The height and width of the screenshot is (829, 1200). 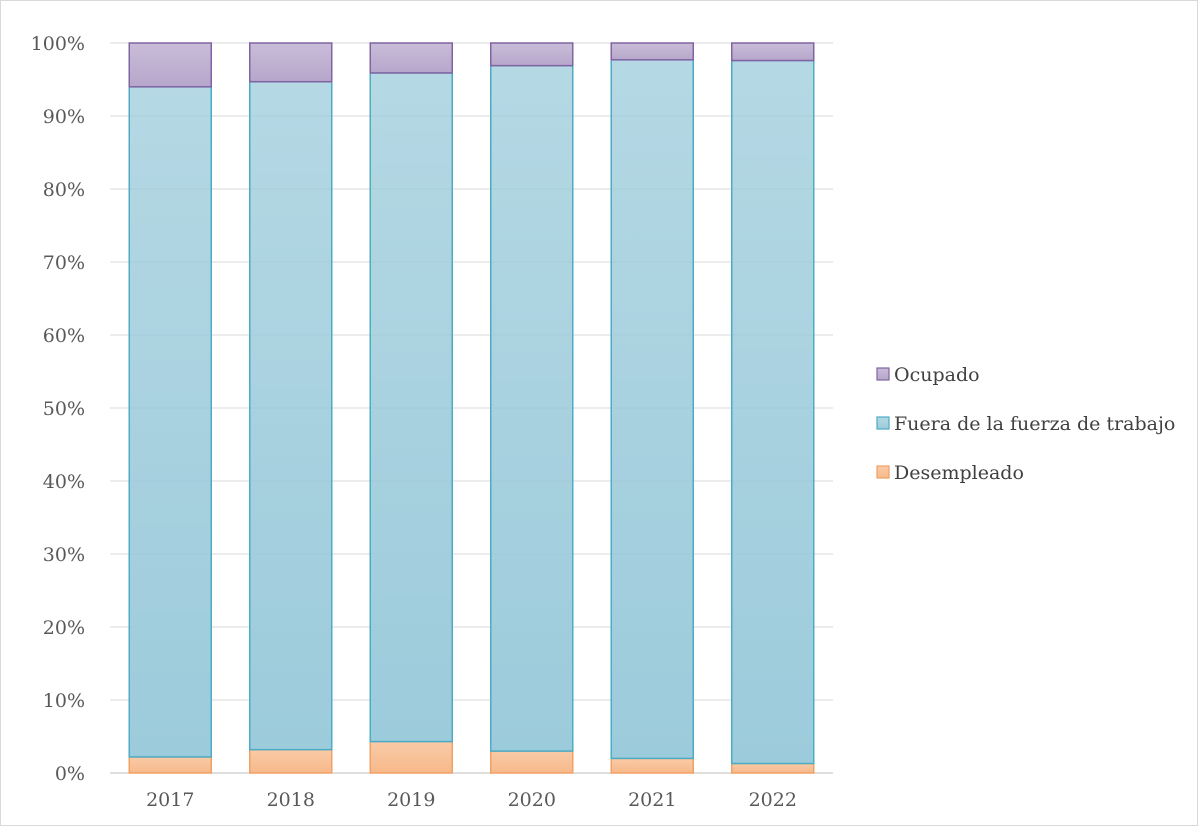 I want to click on x-tick-label: 2020, so click(x=532, y=800).